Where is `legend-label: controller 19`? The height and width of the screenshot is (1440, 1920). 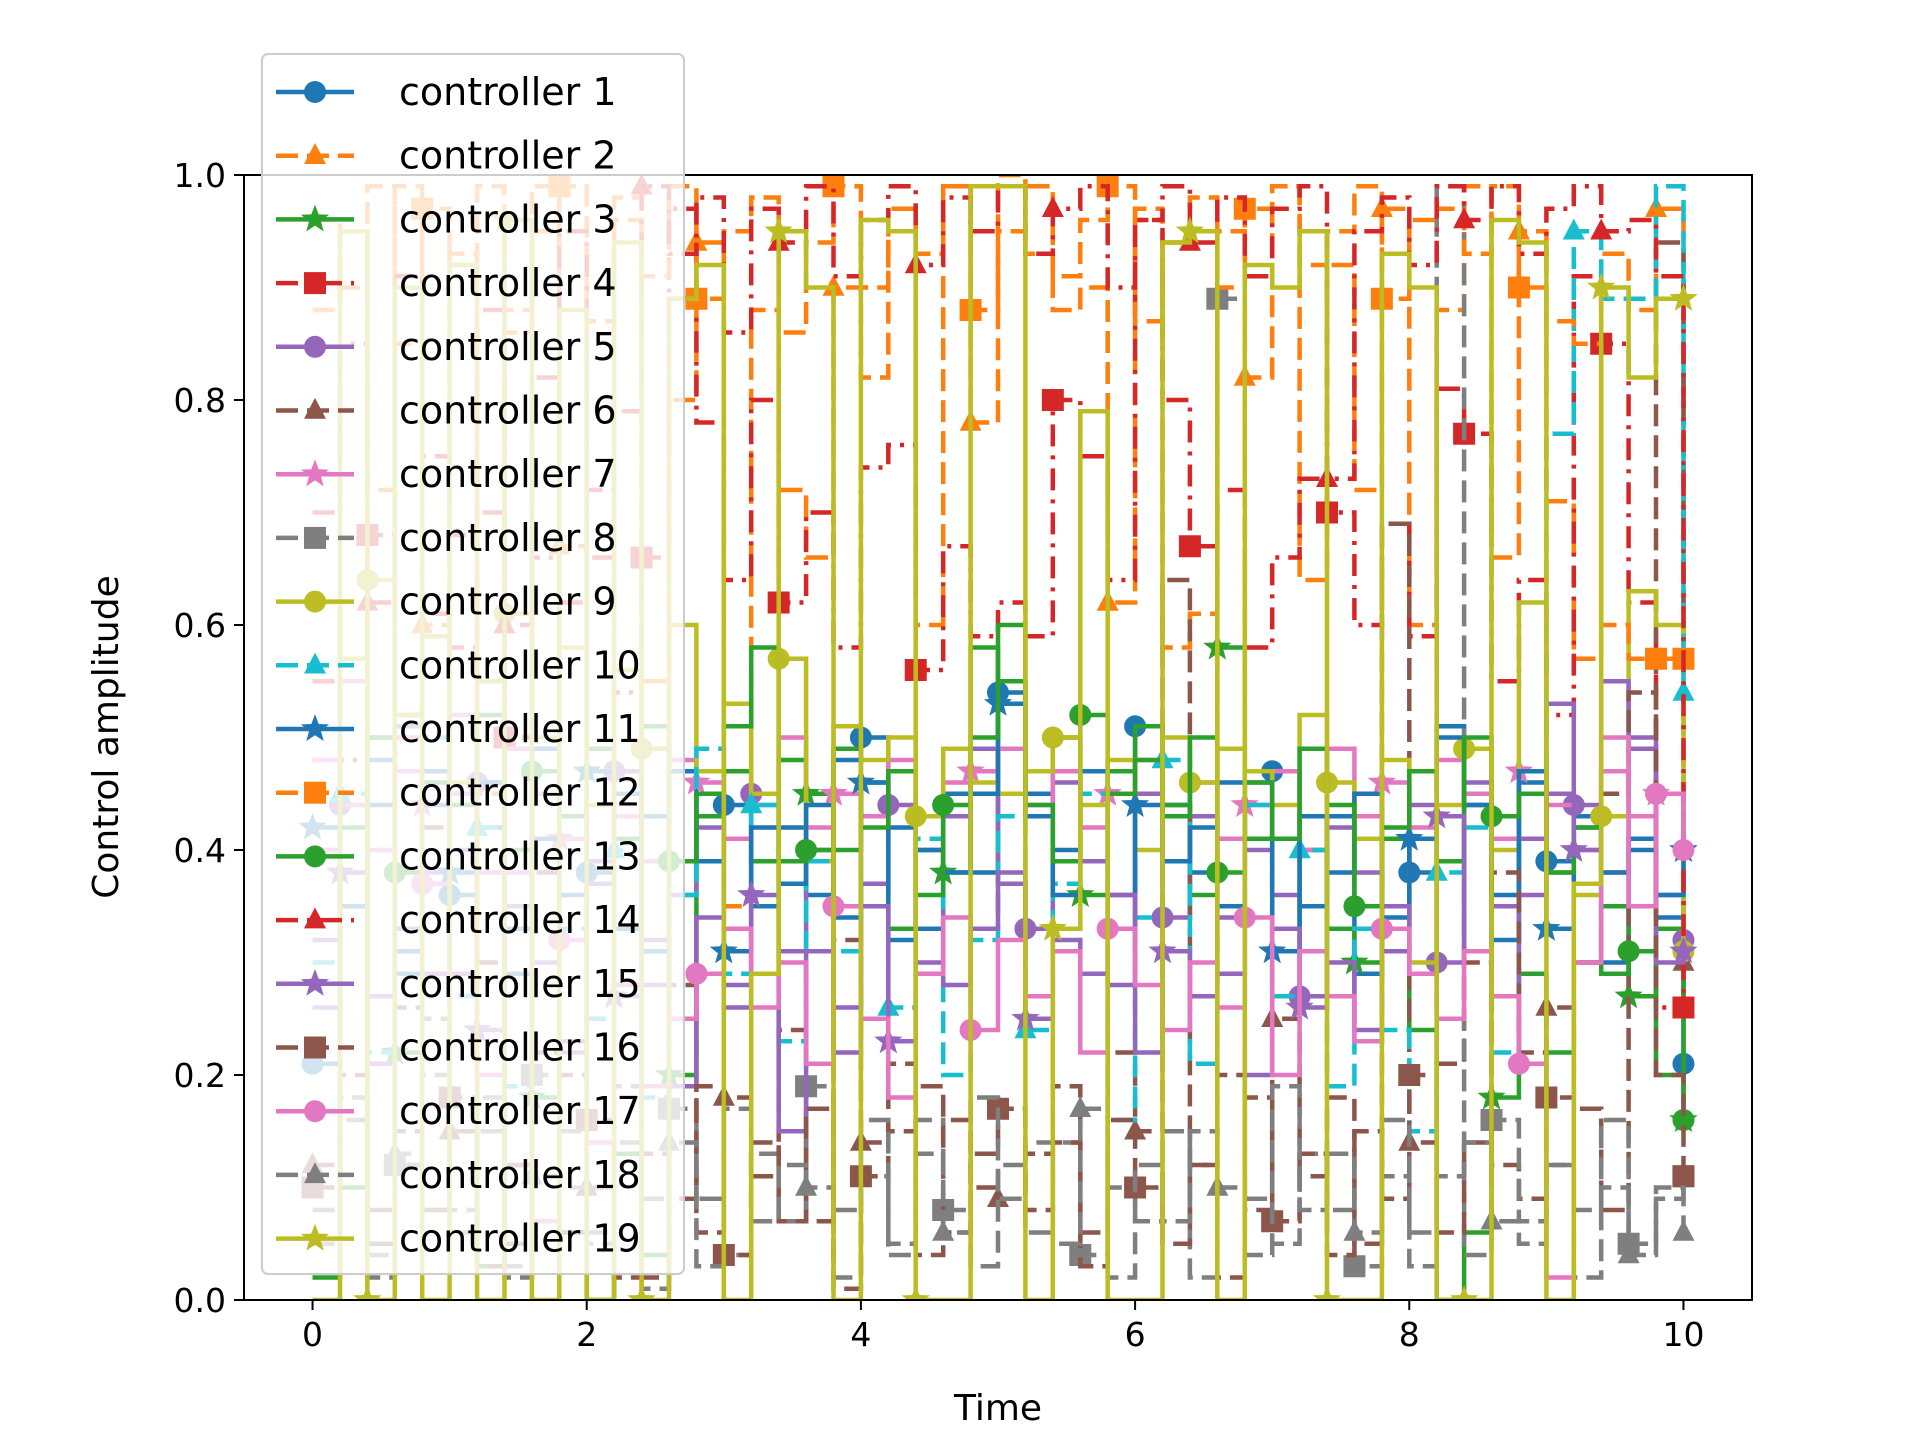
legend-label: controller 19 is located at coordinates (520, 1239).